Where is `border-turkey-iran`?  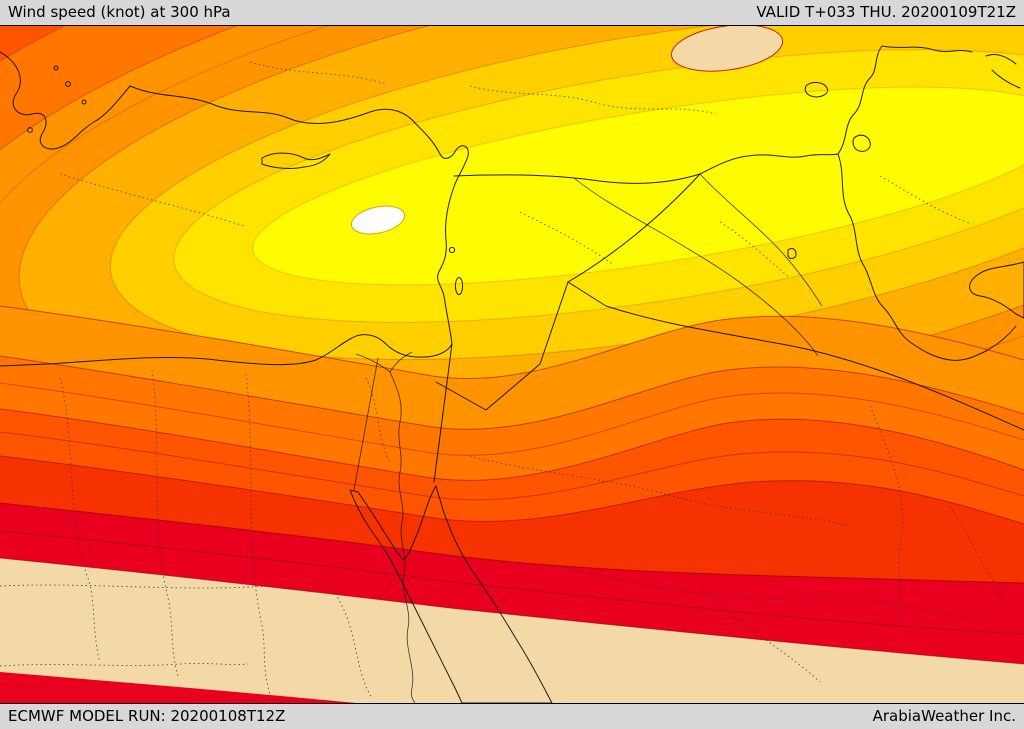
border-turkey-iran is located at coordinates (860, 100).